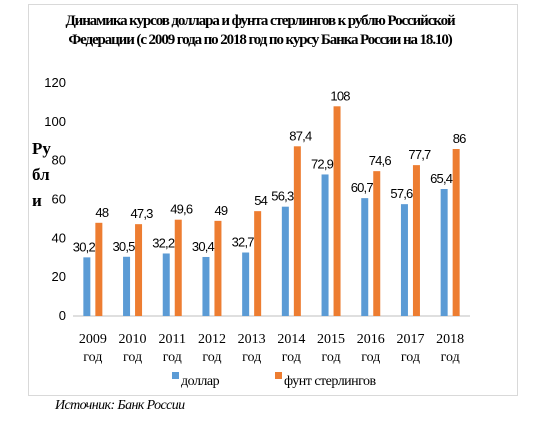 This screenshot has height=422, width=547. What do you see at coordinates (401, 193) in the screenshot?
I see `data-label-dollar: 57,6` at bounding box center [401, 193].